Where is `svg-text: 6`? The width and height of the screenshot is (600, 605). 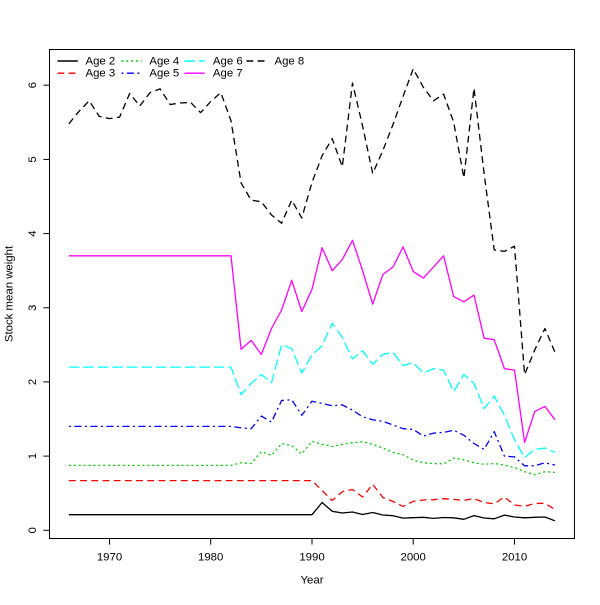 svg-text: 6 is located at coordinates (33, 85).